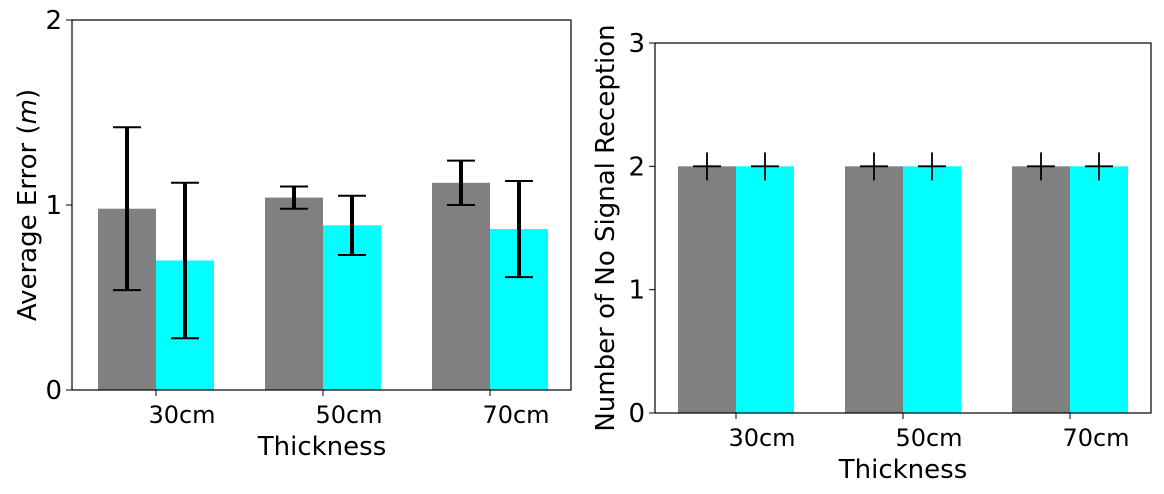 The image size is (1164, 494). What do you see at coordinates (765, 166) in the screenshot?
I see `marker-30cm-s1` at bounding box center [765, 166].